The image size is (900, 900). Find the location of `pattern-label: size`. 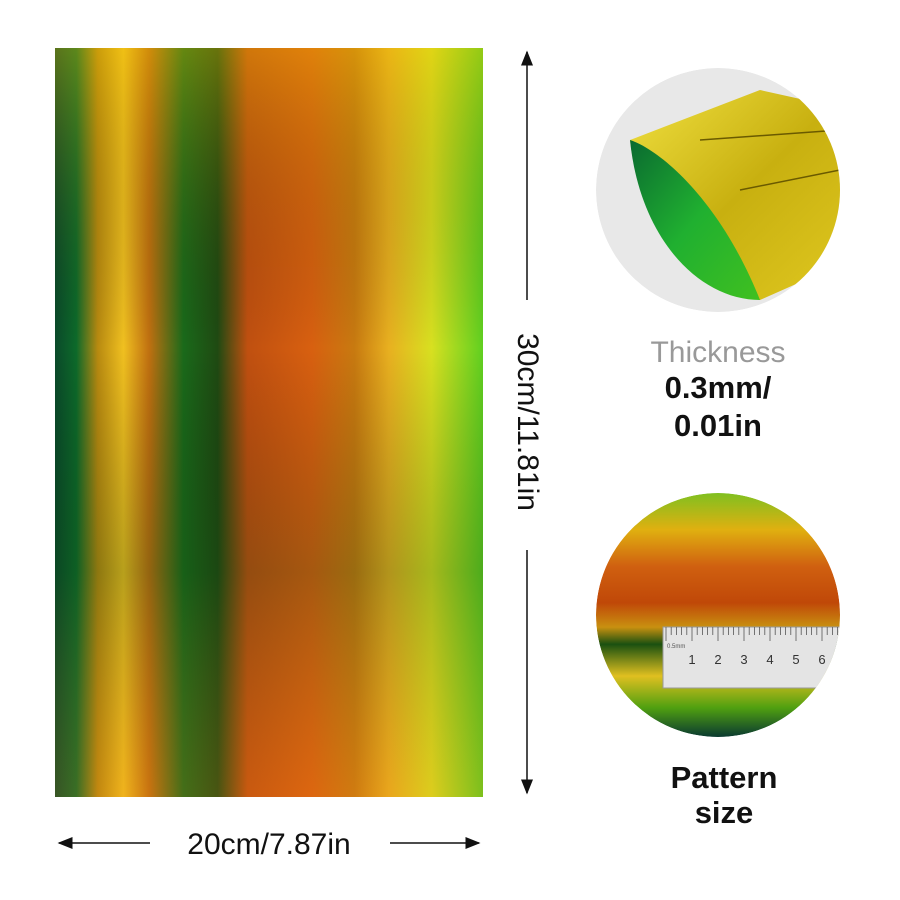

pattern-label: size is located at coordinates (724, 812).